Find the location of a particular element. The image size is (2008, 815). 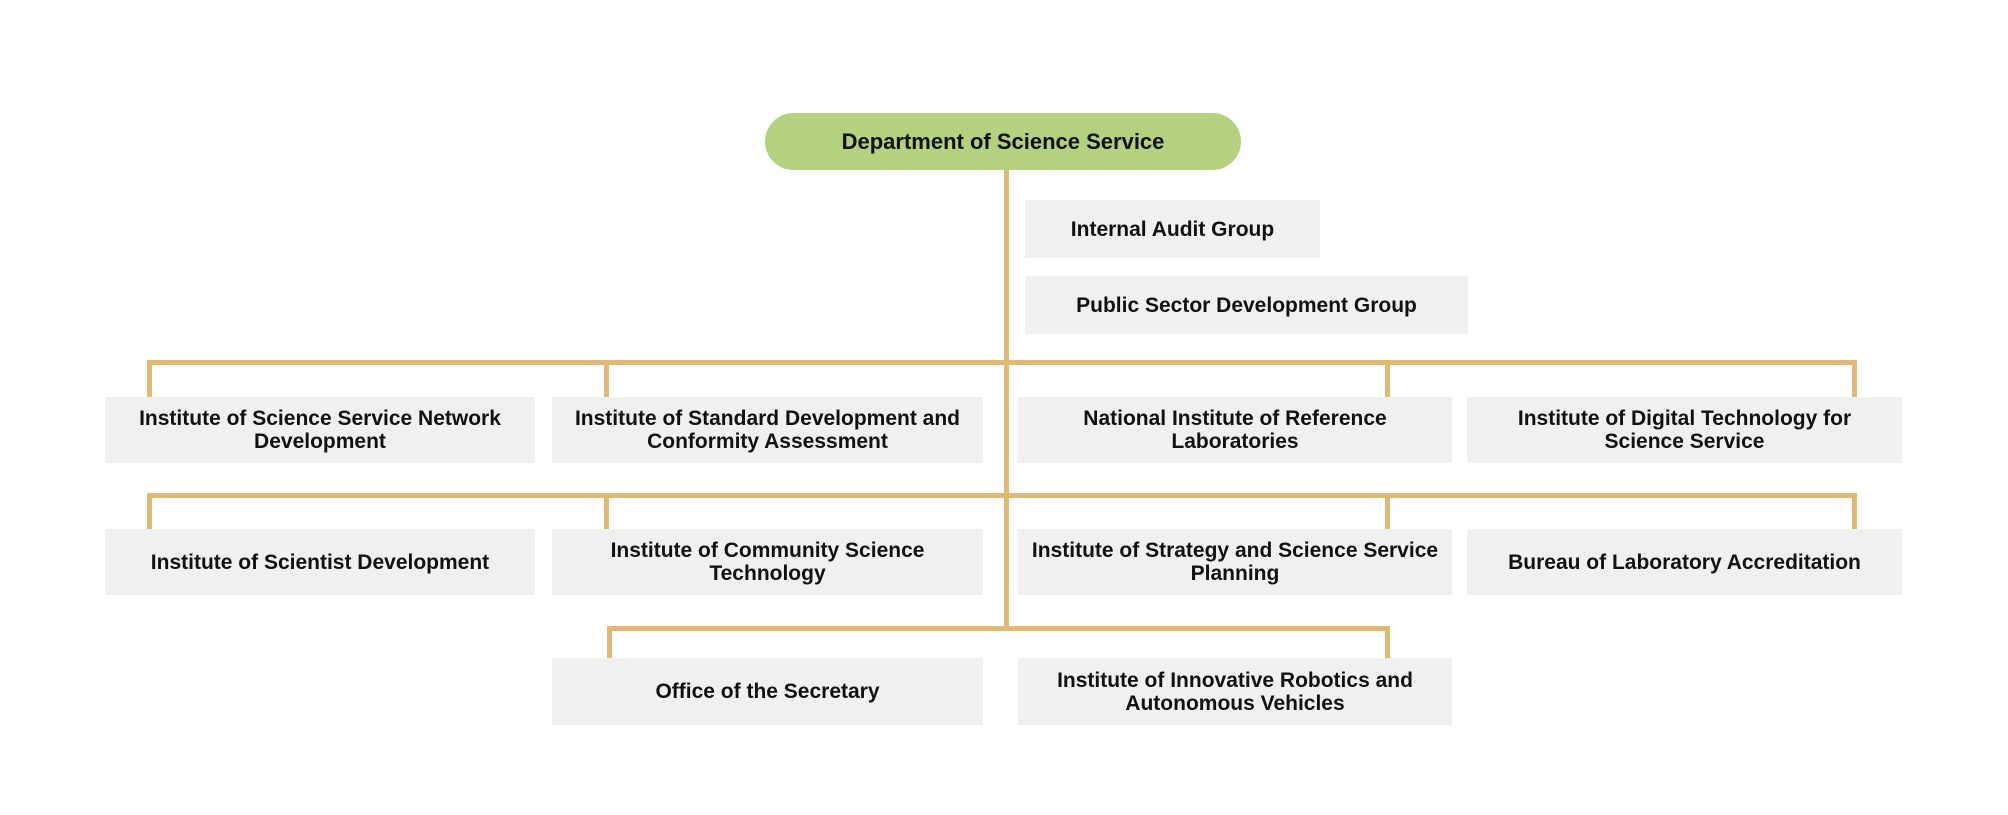

org-node-public-sector-development-group: Public Sector Development Group is located at coordinates (1246, 305).